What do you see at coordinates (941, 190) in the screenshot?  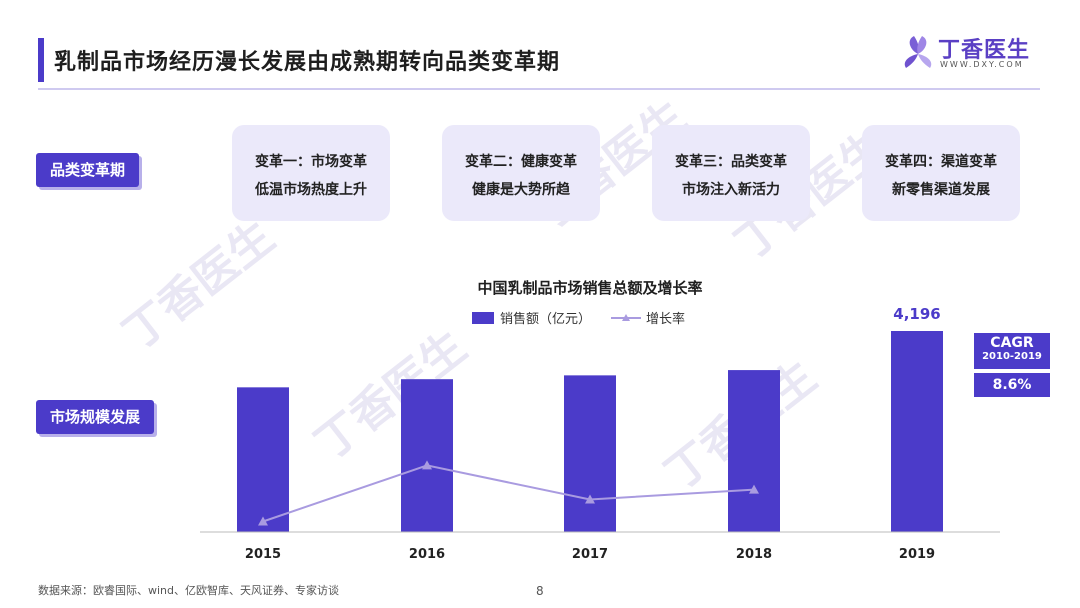 I see `stage-card-desc: 新零售渠道发展` at bounding box center [941, 190].